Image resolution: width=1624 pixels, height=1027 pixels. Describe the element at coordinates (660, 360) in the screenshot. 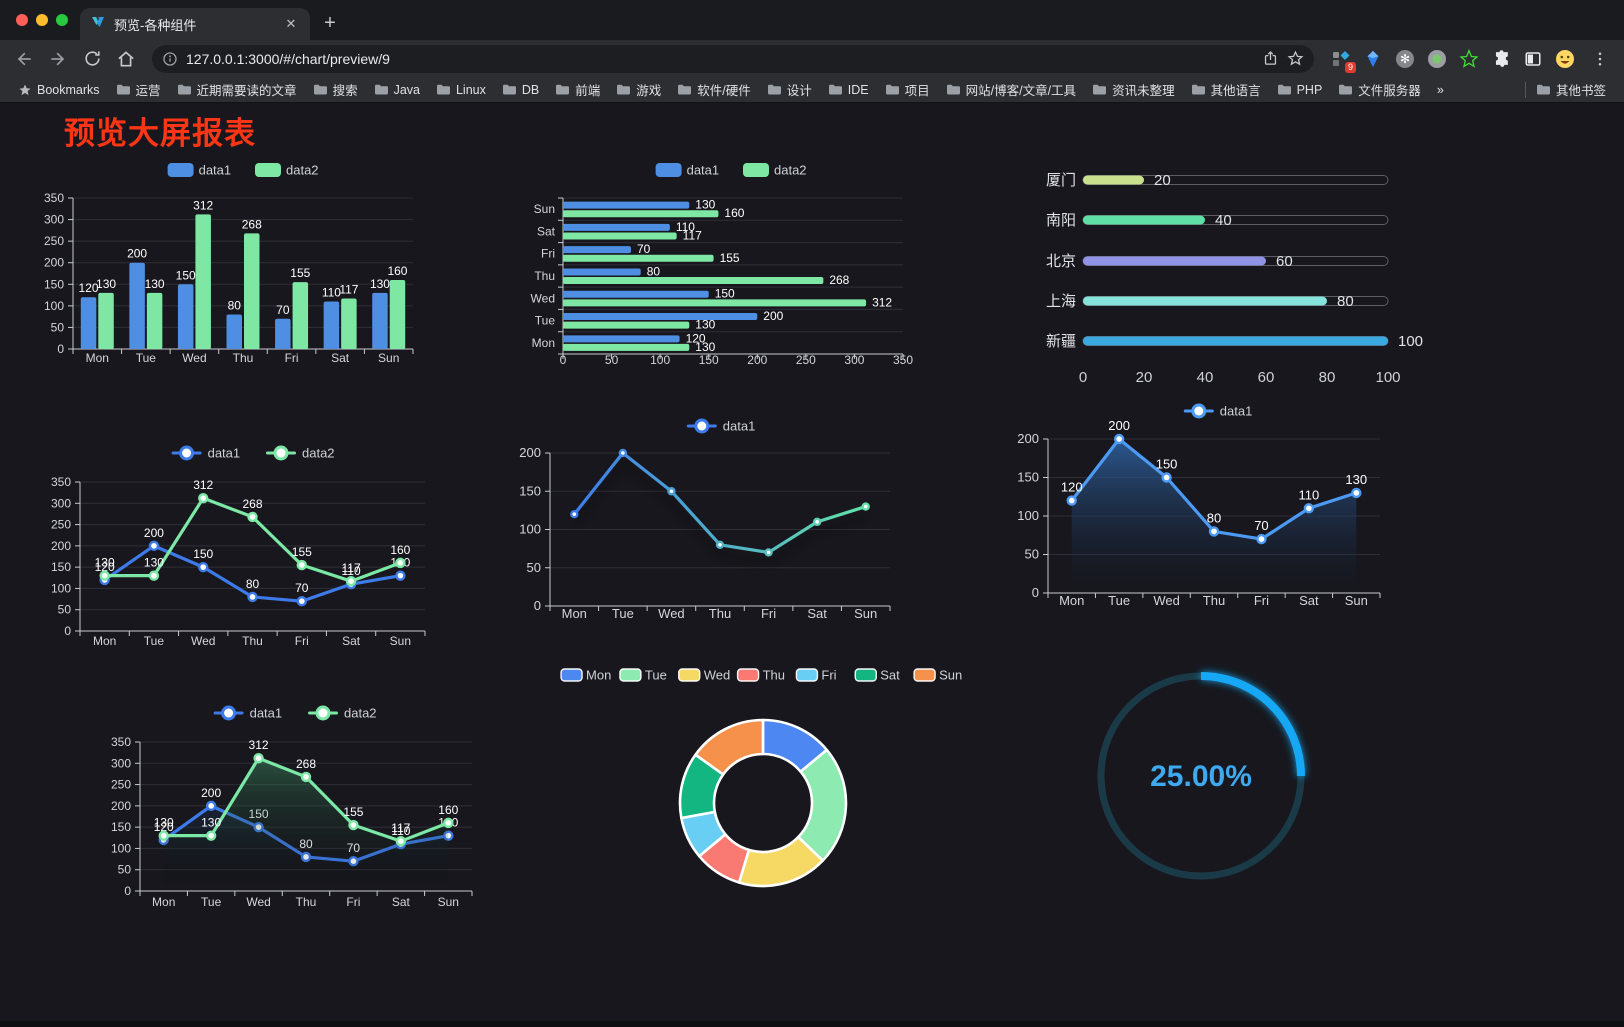

I see `svg-text: 100` at that location.